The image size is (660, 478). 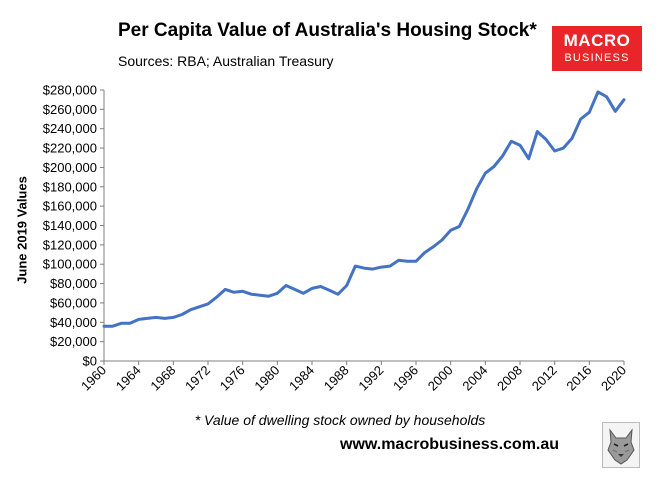 I want to click on y-tick-label: $260,000, so click(x=70, y=109).